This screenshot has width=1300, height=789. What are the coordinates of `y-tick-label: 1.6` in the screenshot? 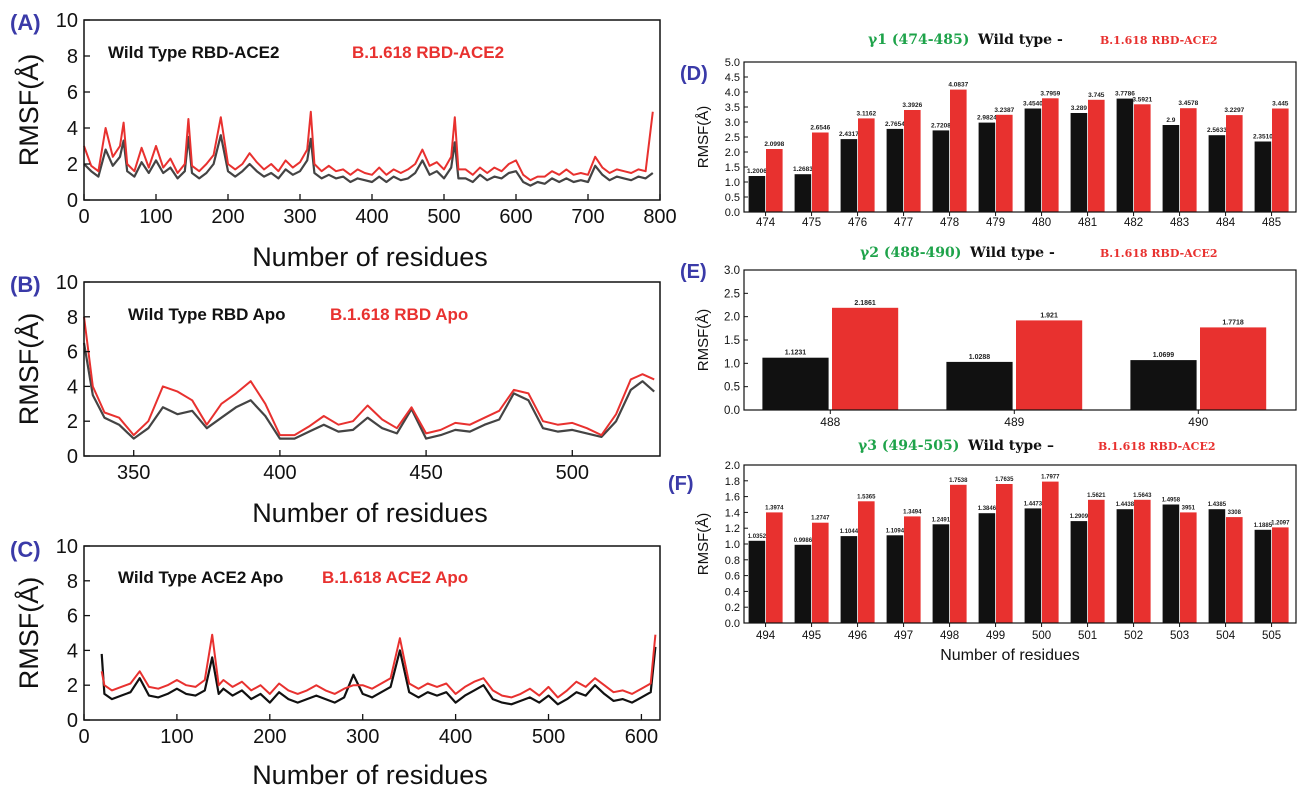 It's located at (732, 498).